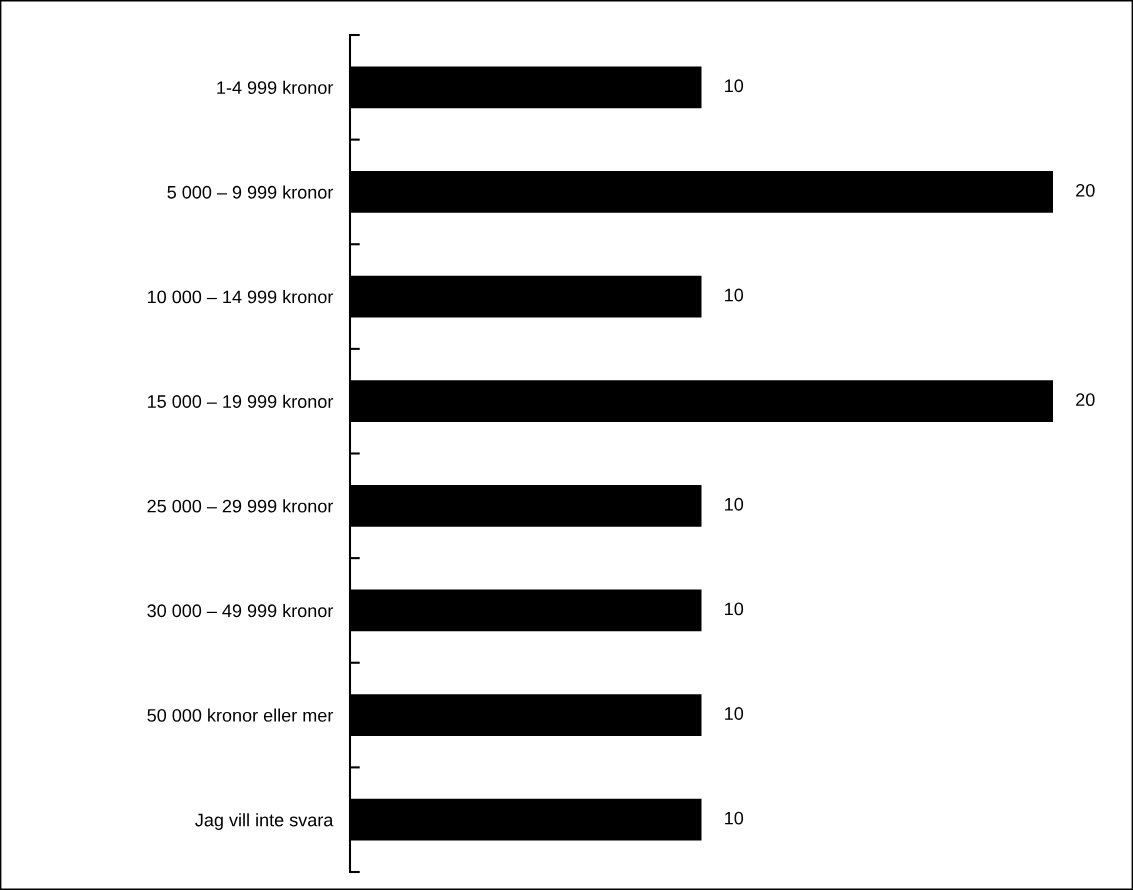 The height and width of the screenshot is (890, 1133). Describe the element at coordinates (250, 192) in the screenshot. I see `y-tick-label: 5 000 – 9 999 kronor` at that location.